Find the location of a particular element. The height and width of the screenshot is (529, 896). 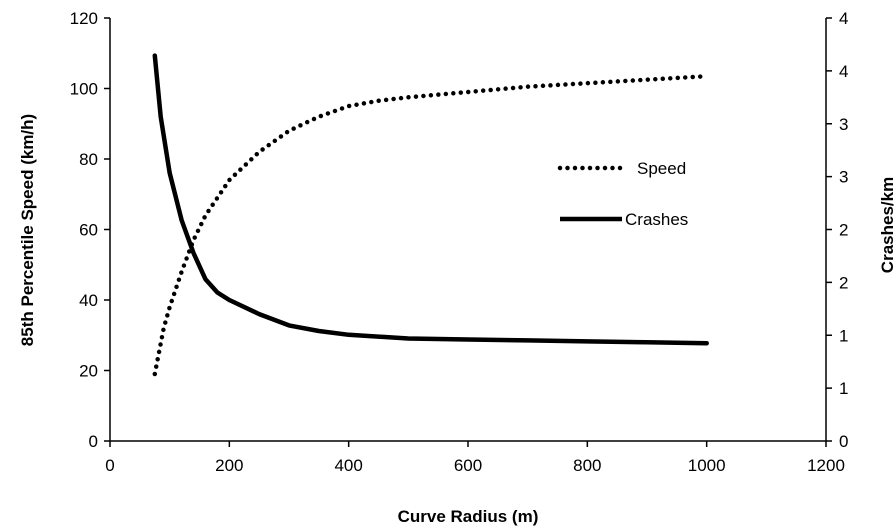

x-axis-title: Curve Radius (m) is located at coordinates (468, 516).